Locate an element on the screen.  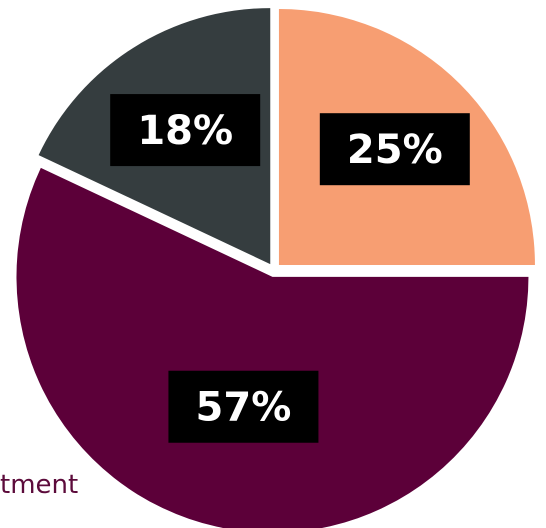
data-label-18: 18% is located at coordinates (185, 130).